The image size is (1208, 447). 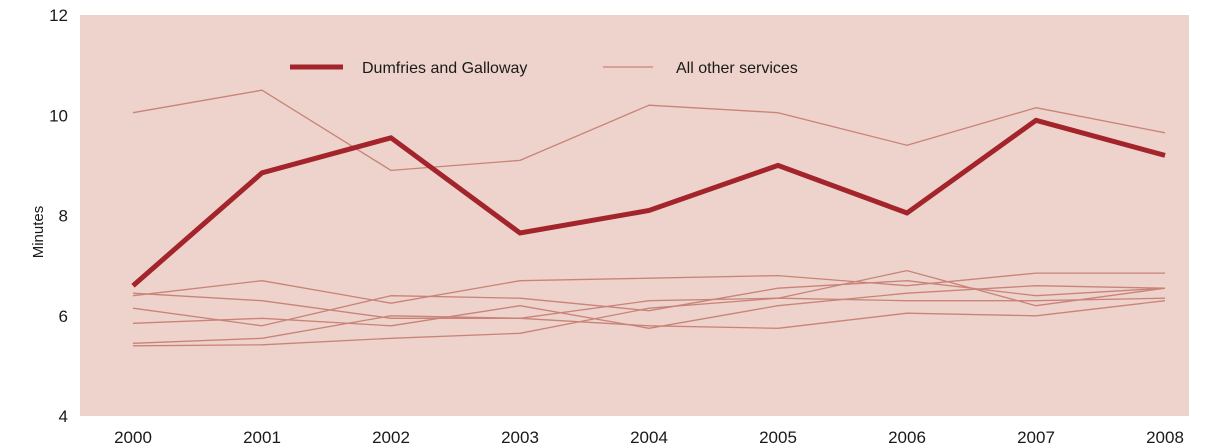 What do you see at coordinates (391, 437) in the screenshot?
I see `x-tick-label: 2002` at bounding box center [391, 437].